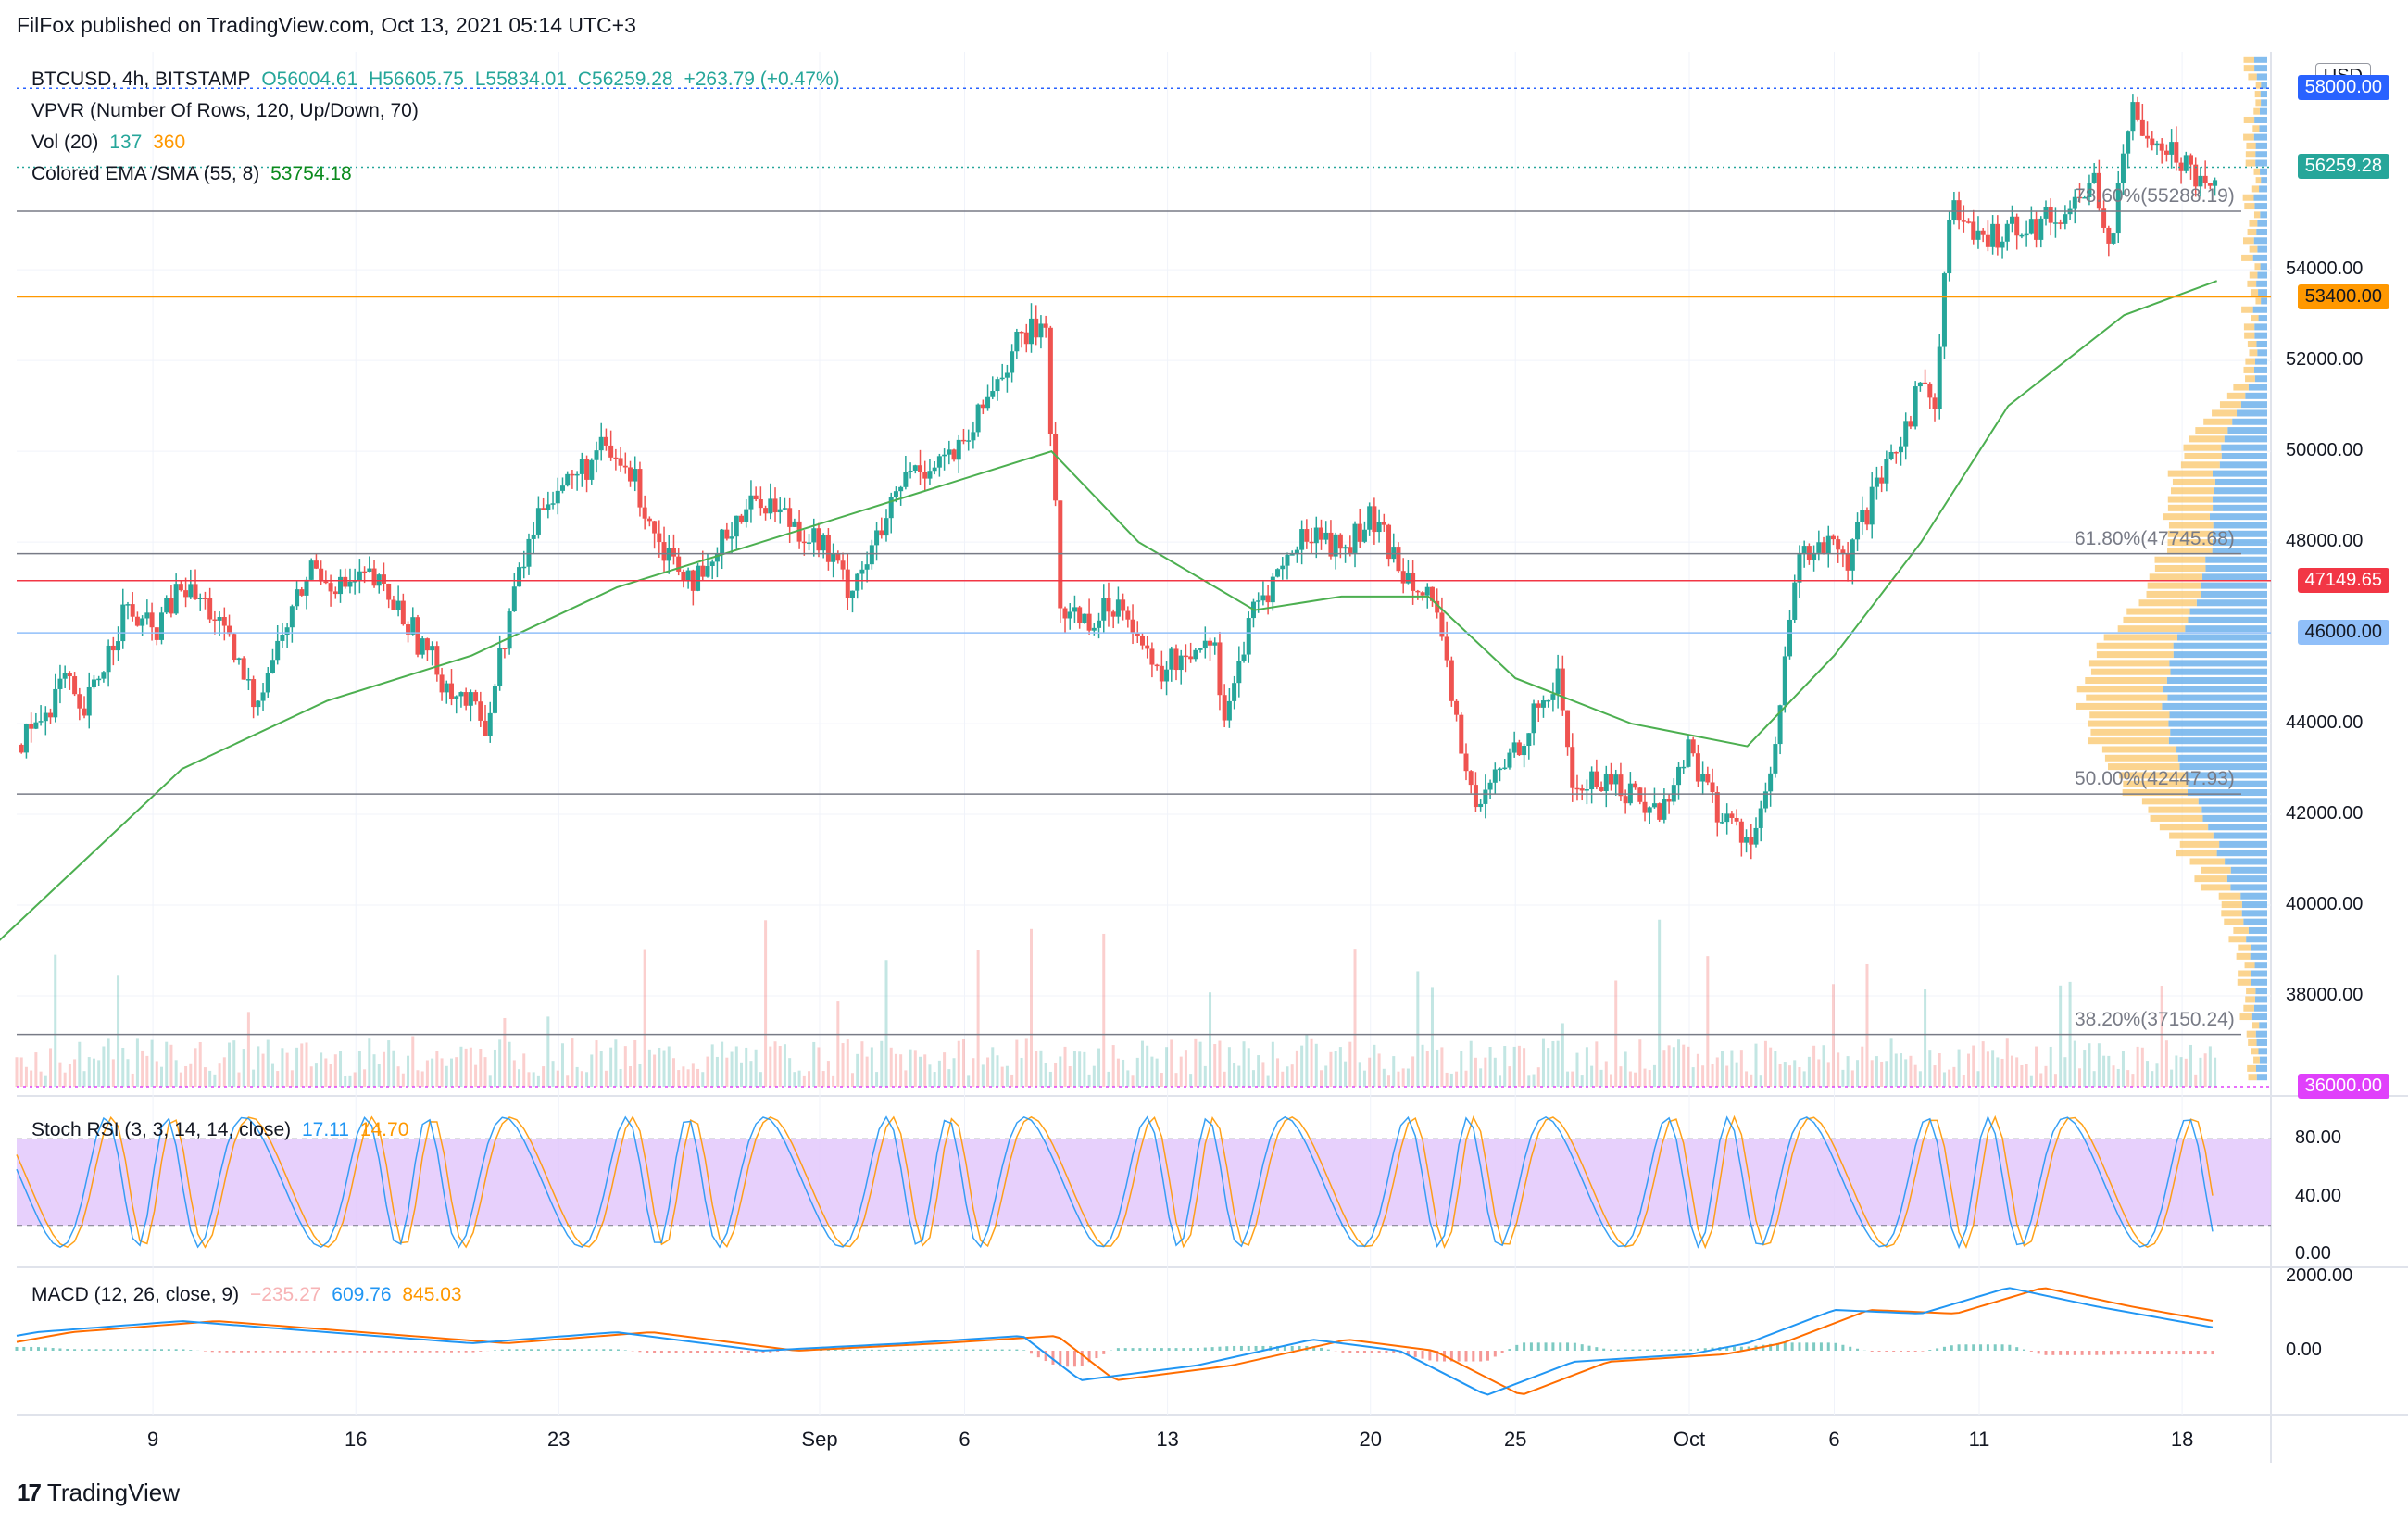 The image size is (2408, 1523). What do you see at coordinates (311, 173) in the screenshot?
I see `ema-value: 53754.18` at bounding box center [311, 173].